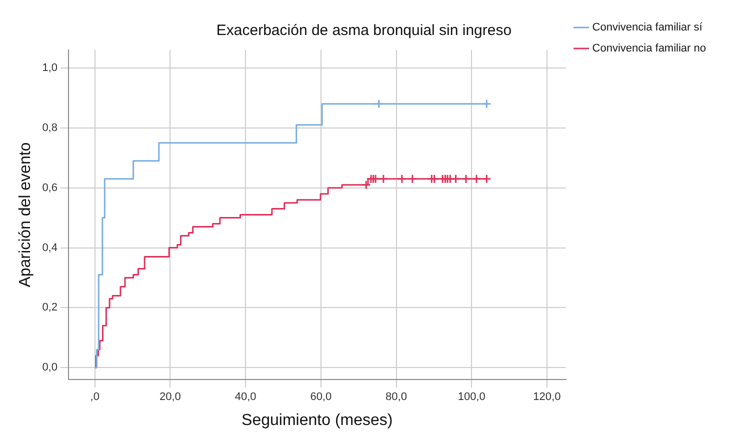 This screenshot has height=447, width=729. Describe the element at coordinates (648, 28) in the screenshot. I see `legend-label: Convivencia familiar sí` at that location.